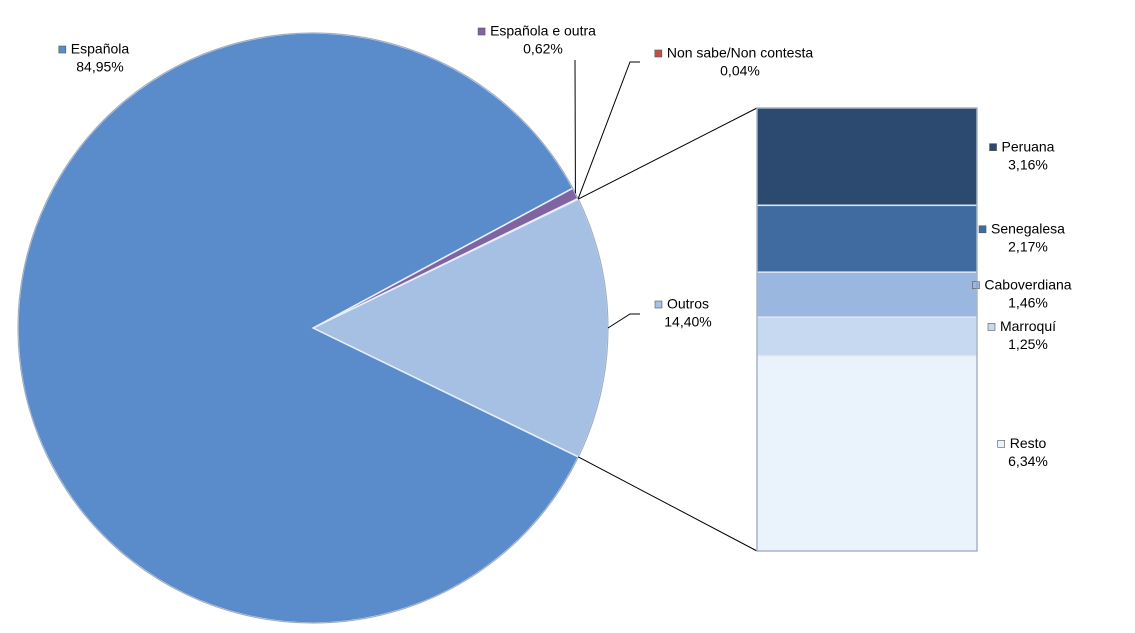 The width and height of the screenshot is (1135, 633). What do you see at coordinates (1028, 302) in the screenshot?
I see `value-label: 1,46%` at bounding box center [1028, 302].